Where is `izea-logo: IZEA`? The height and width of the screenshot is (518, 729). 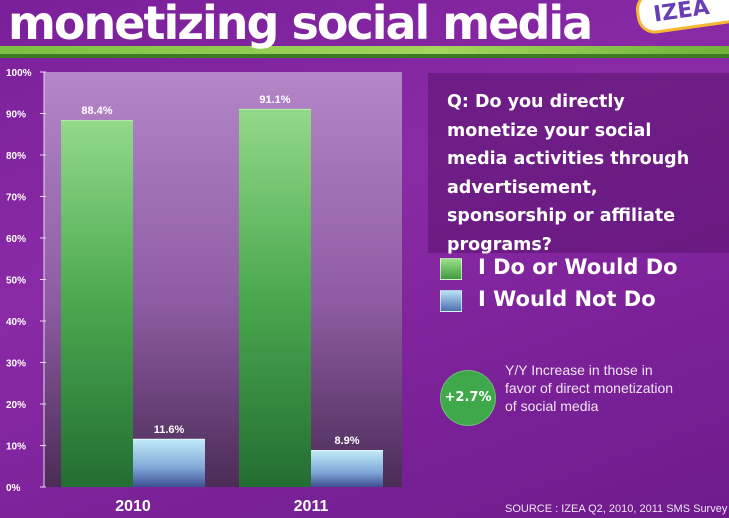 izea-logo: IZEA is located at coordinates (681, 18).